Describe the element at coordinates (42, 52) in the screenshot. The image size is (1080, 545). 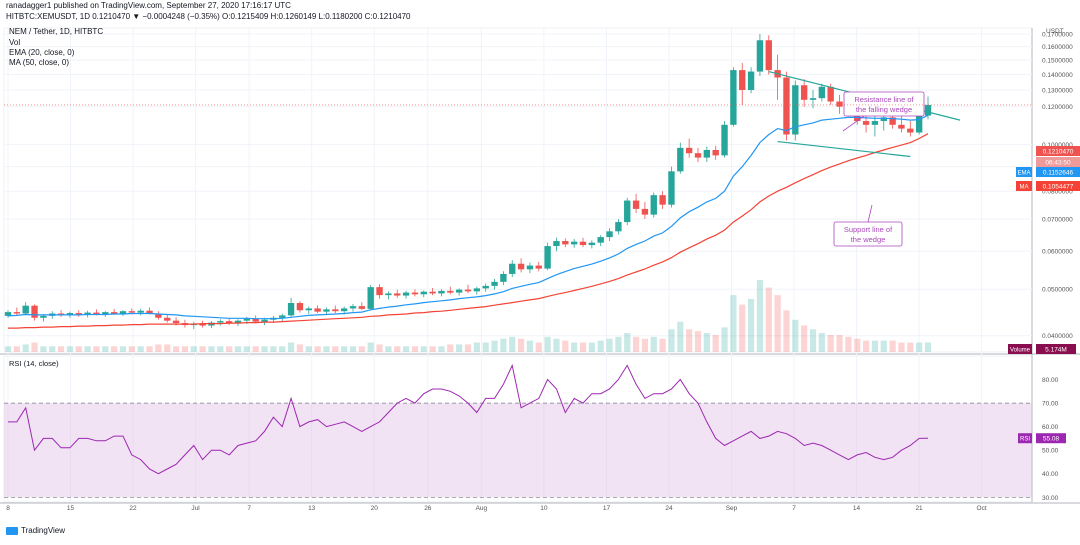
I see `ema-indicator-label: EMA (20, close, 0)` at that location.